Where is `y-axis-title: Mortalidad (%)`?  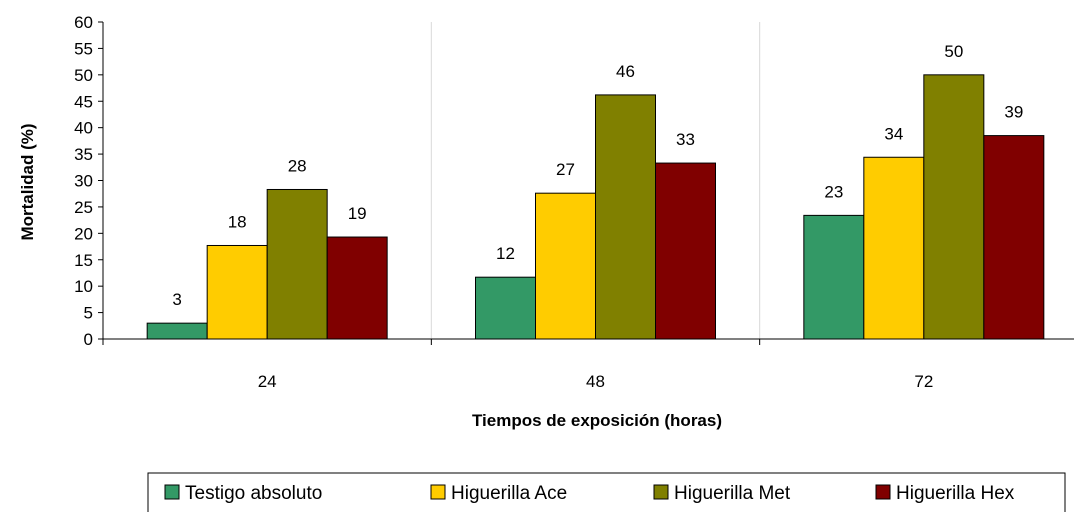
y-axis-title: Mortalidad (%) is located at coordinates (27, 181).